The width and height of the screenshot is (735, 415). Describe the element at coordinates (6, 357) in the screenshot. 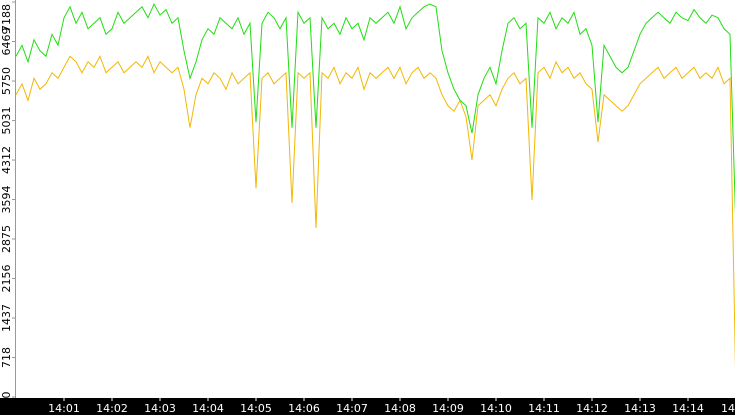

I see `y-tick-label: 718` at that location.